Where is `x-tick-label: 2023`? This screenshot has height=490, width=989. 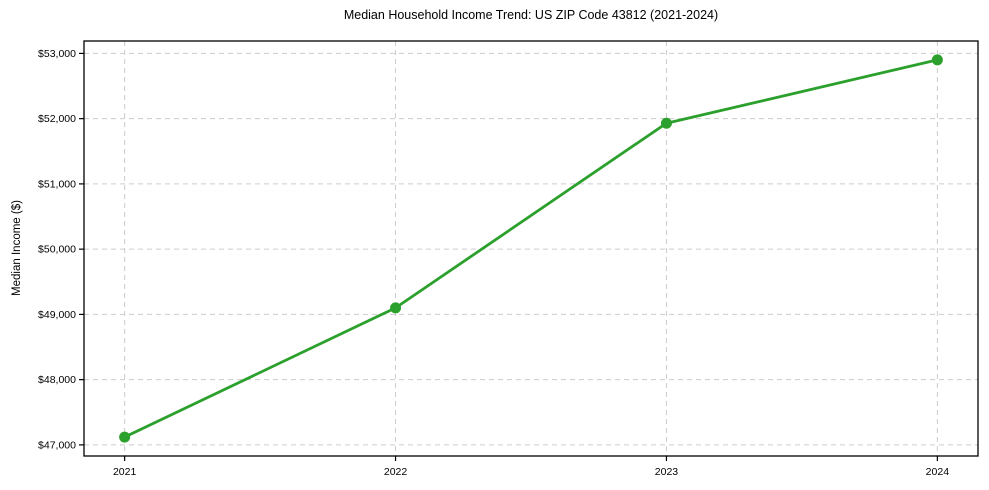 x-tick-label: 2023 is located at coordinates (667, 472).